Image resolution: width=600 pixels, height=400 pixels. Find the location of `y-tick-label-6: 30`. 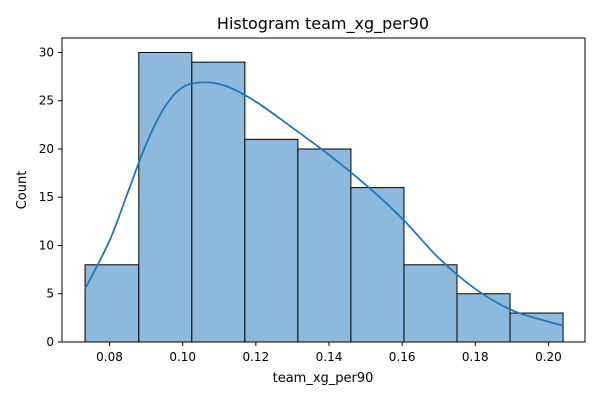

y-tick-label-6: 30 is located at coordinates (46, 52).